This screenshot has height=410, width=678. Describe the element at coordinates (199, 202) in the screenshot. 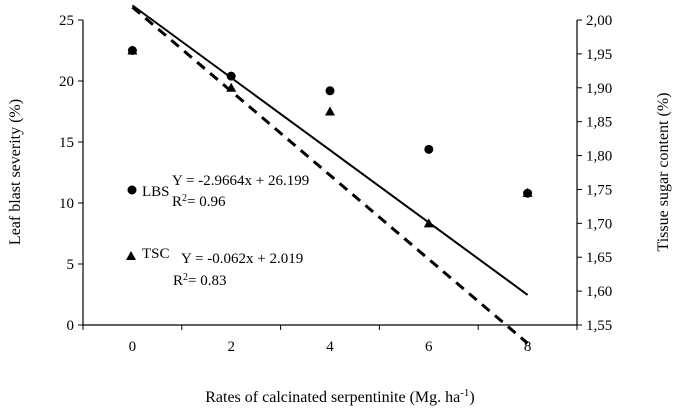

I see `lbs-r2: R2= 0.96` at that location.